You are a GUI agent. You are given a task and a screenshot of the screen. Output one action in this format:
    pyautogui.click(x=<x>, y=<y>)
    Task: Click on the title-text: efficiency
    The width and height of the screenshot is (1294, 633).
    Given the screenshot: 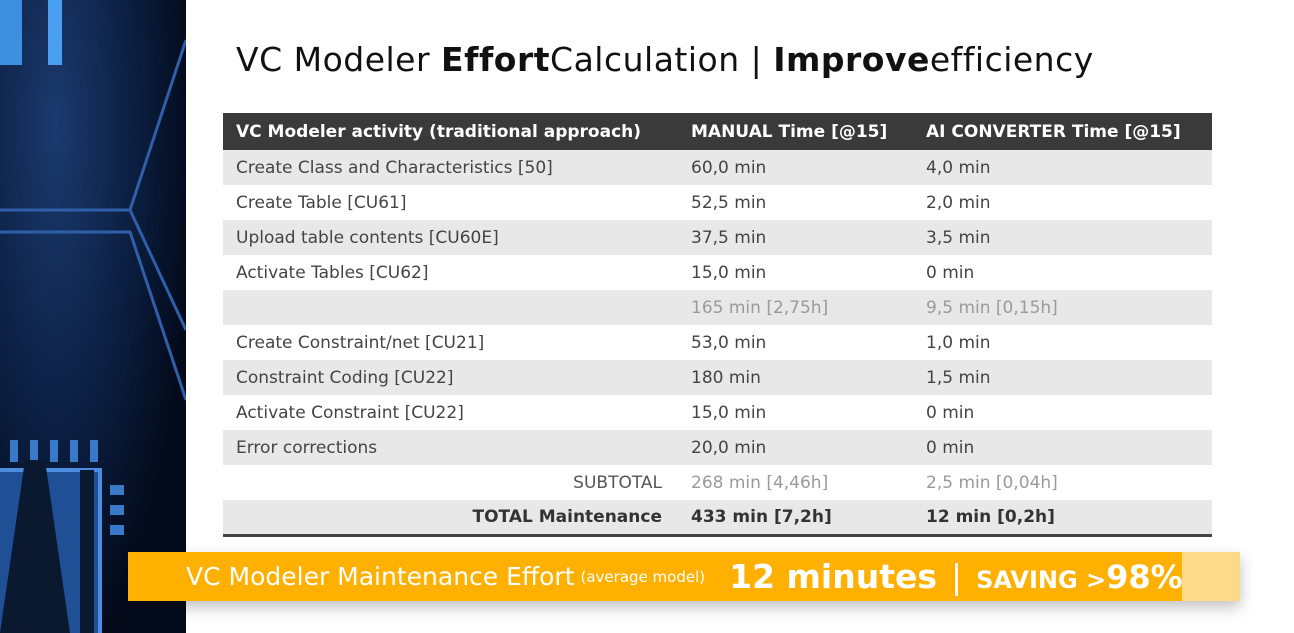 What is the action you would take?
    pyautogui.click(x=1011, y=59)
    